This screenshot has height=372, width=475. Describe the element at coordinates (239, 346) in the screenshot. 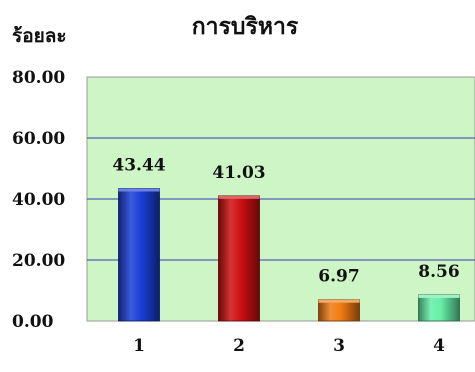

I see `x-tick-label: 2` at that location.